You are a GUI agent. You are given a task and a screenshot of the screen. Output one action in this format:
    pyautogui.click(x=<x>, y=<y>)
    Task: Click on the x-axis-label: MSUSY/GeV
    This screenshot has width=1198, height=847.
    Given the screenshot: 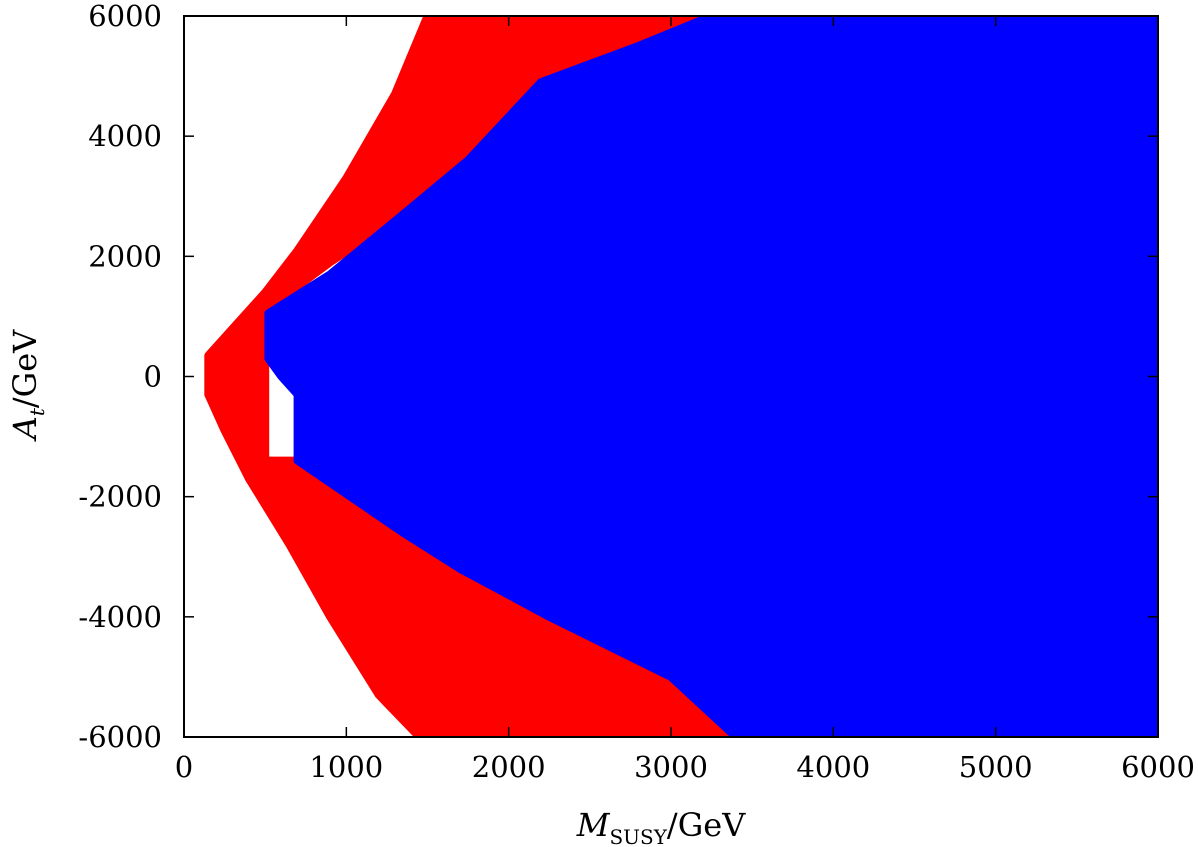 What is the action you would take?
    pyautogui.click(x=661, y=826)
    